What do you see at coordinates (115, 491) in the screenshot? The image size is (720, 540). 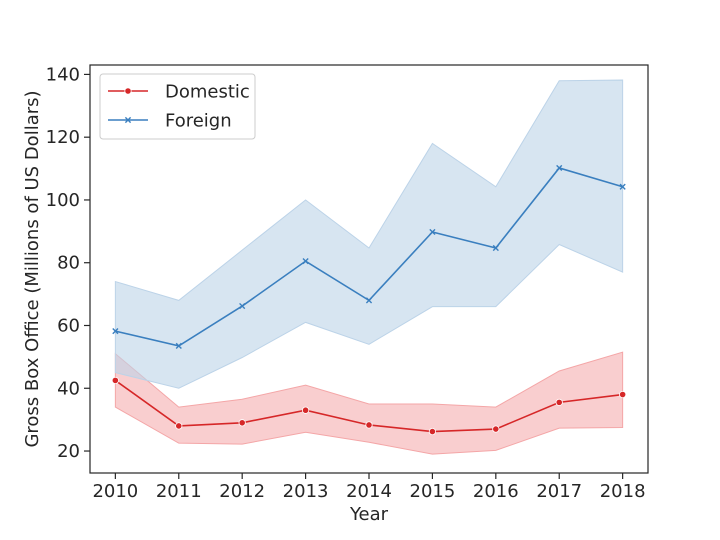 I see `x-tick-label: 2010` at bounding box center [115, 491].